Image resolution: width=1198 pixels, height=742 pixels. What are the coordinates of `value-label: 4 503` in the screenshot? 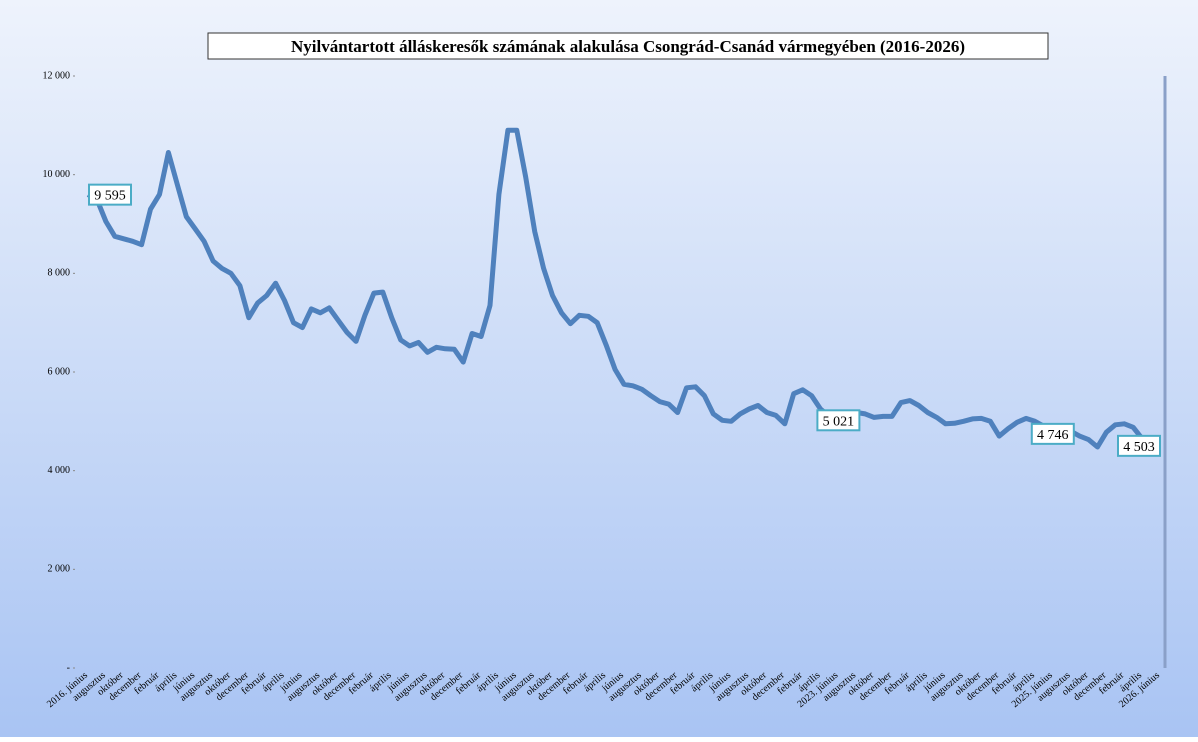 It's located at (1139, 447).